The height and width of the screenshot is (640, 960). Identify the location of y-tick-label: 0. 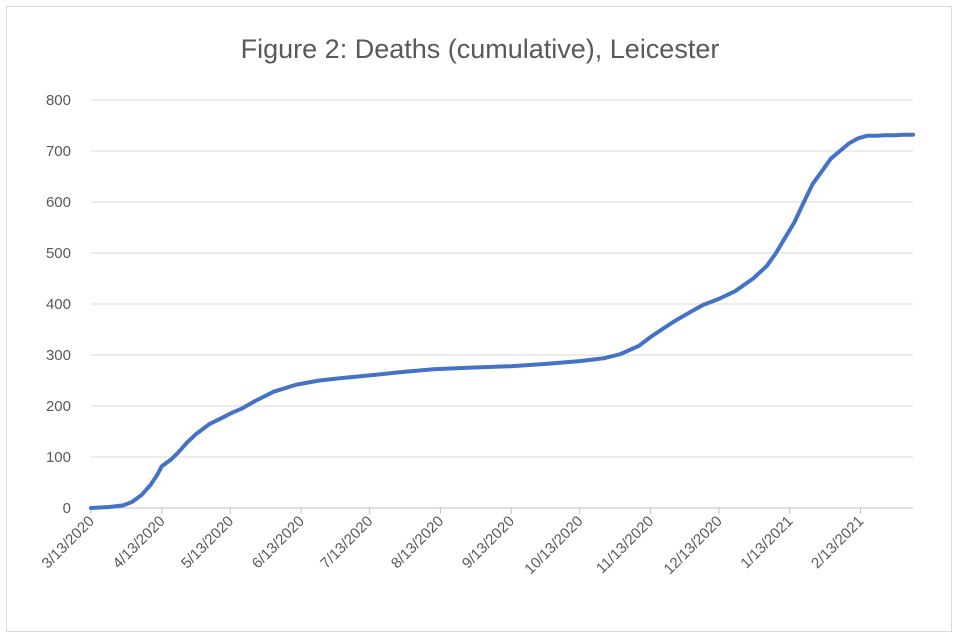
(67, 508).